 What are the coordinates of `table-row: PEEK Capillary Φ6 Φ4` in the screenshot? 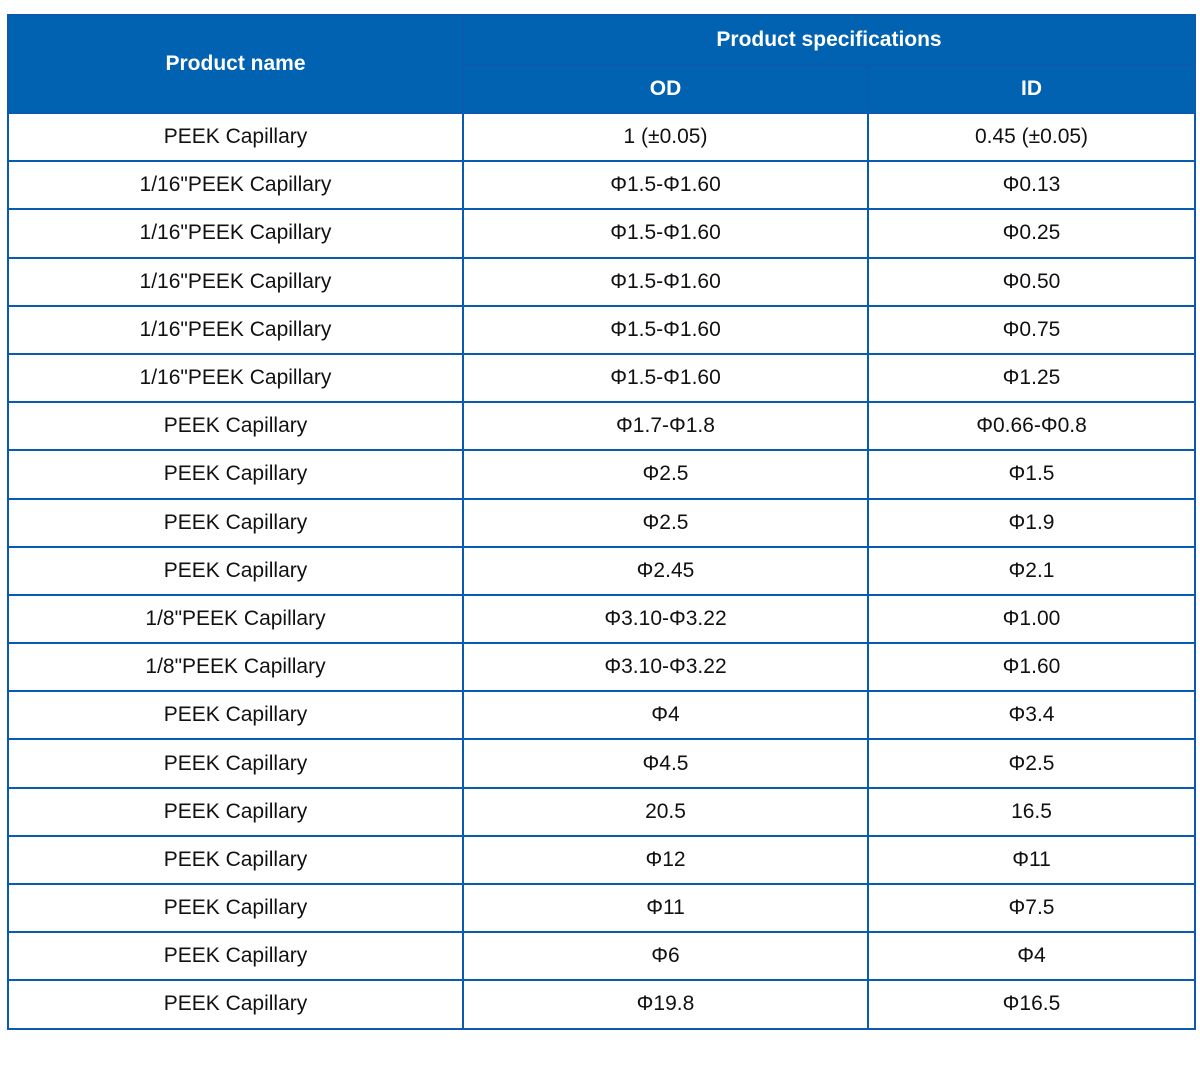 It's located at (601, 956).